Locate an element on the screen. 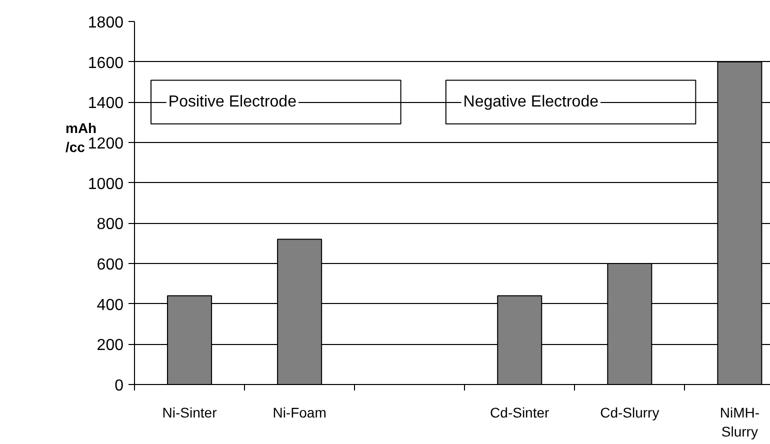 Image resolution: width=770 pixels, height=444 pixels. y-tick-label: 1400 is located at coordinates (106, 103).